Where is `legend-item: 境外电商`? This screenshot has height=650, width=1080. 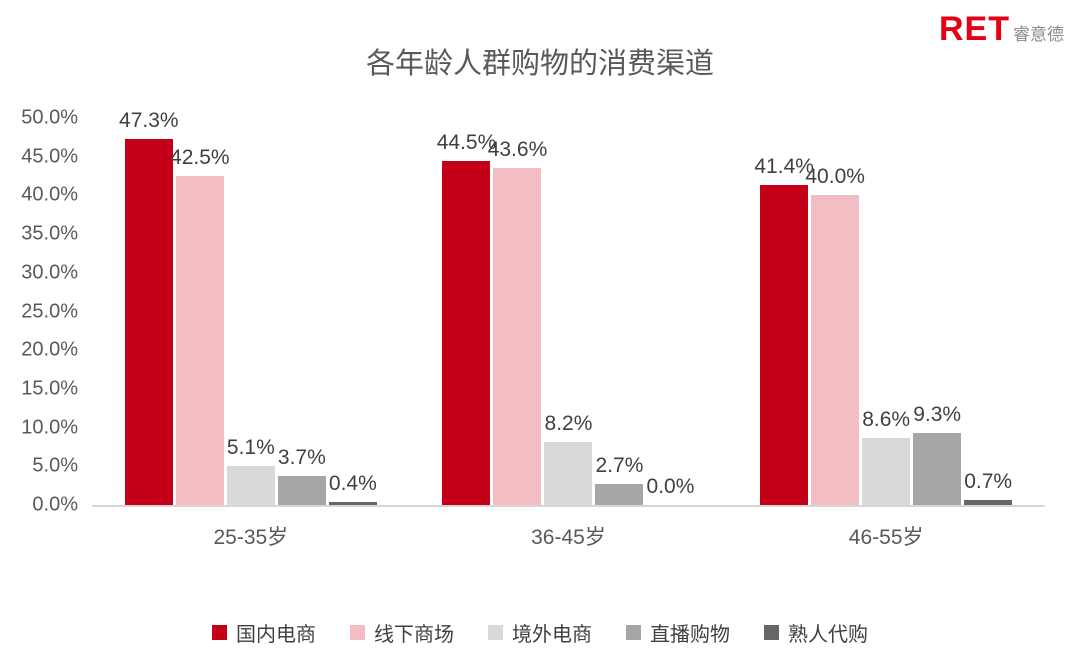 legend-item: 境外电商 is located at coordinates (540, 632).